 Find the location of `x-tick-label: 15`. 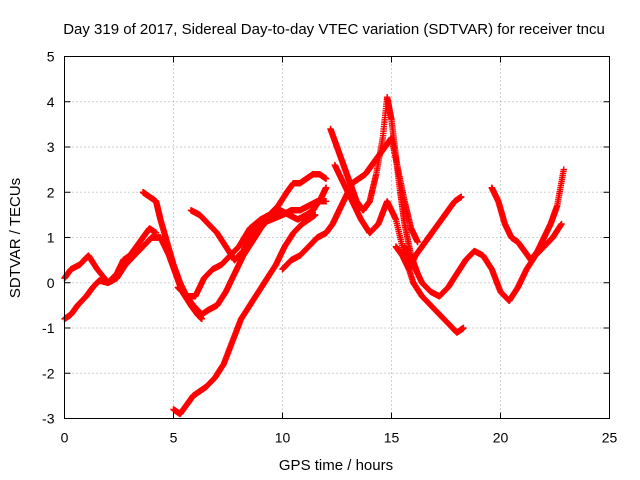

x-tick-label: 15 is located at coordinates (392, 438).